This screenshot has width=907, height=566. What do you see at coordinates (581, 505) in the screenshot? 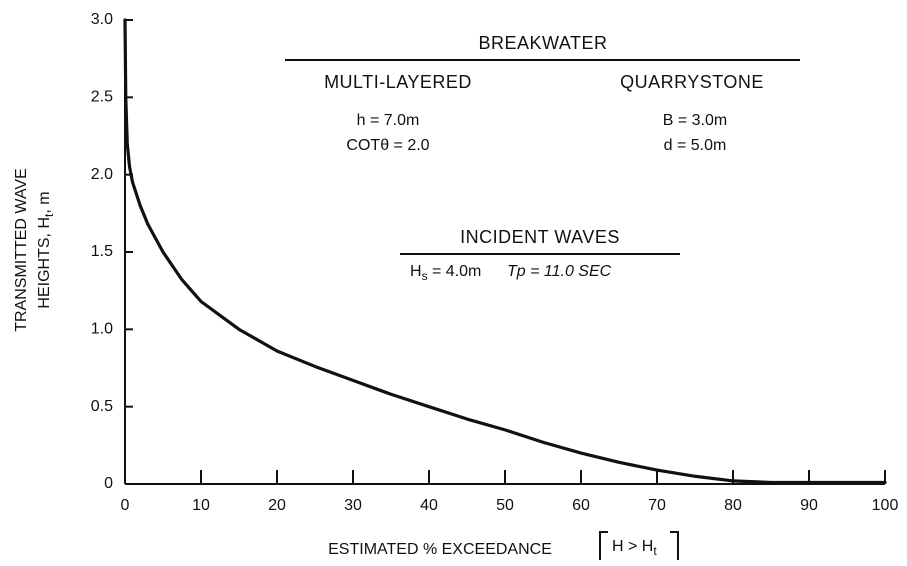
I see `x-tick-label: 60` at bounding box center [581, 505].